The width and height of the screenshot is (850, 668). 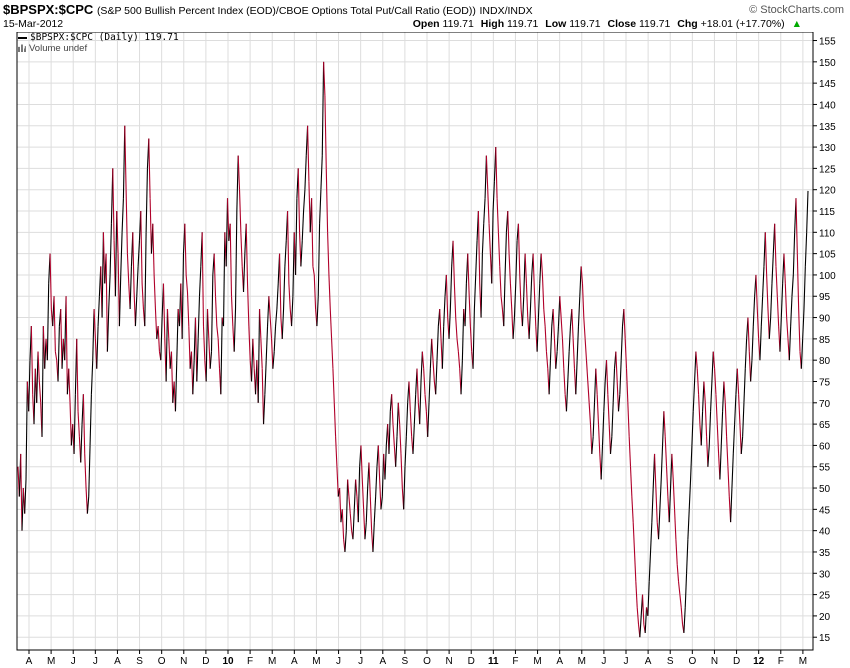 I want to click on x-tick-label: O, so click(x=692, y=661).